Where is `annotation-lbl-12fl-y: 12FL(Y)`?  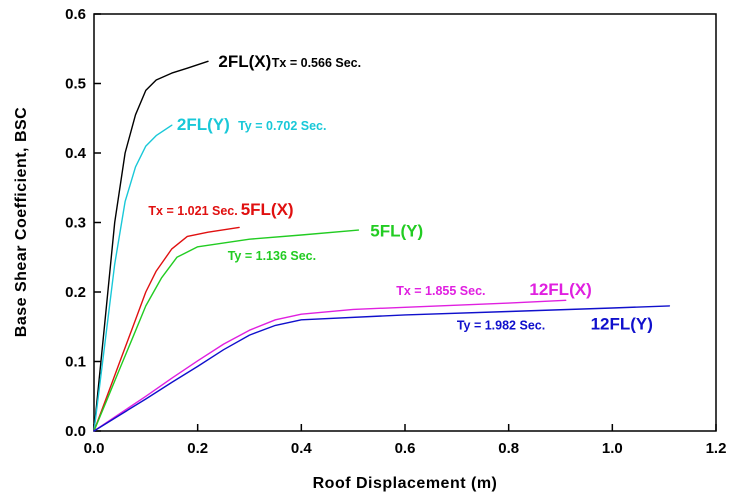 annotation-lbl-12fl-y: 12FL(Y) is located at coordinates (622, 324).